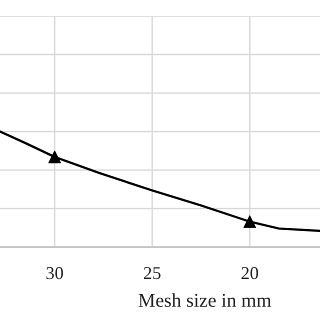 The image size is (320, 320). I want to click on x-tick-label: 30, so click(54, 273).